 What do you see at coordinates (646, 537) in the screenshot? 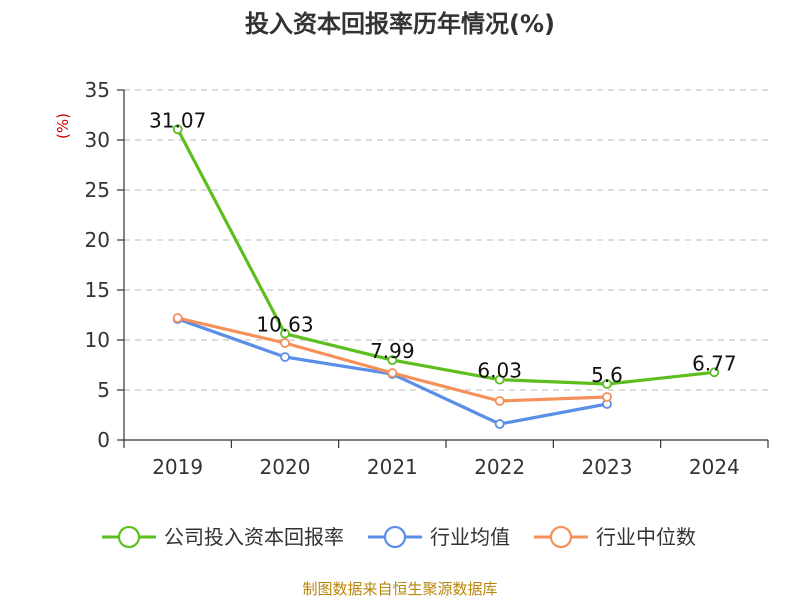
I see `legend-label: 行业中位数` at bounding box center [646, 537].